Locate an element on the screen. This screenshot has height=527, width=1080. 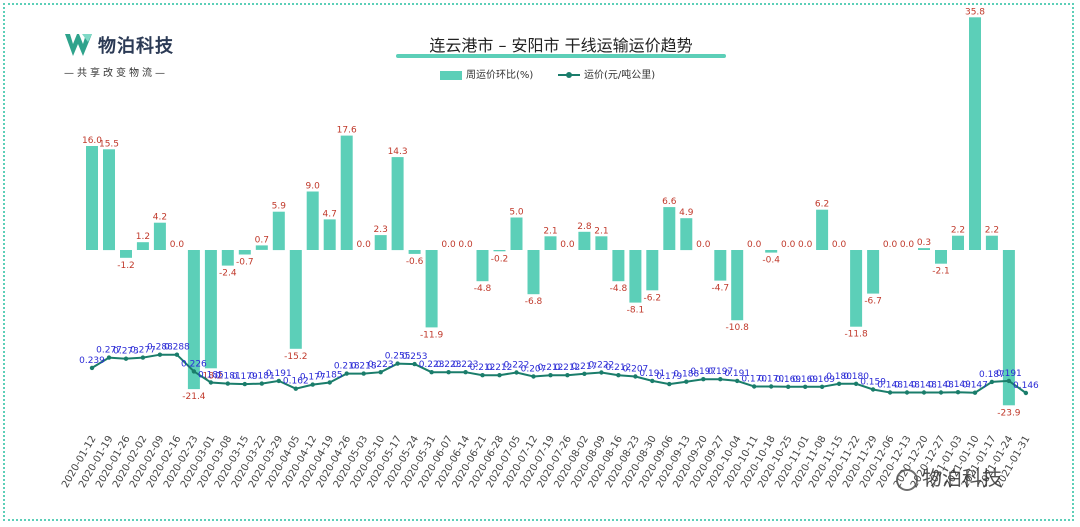
price-value-label: 0.187 is located at coordinates (992, 375).